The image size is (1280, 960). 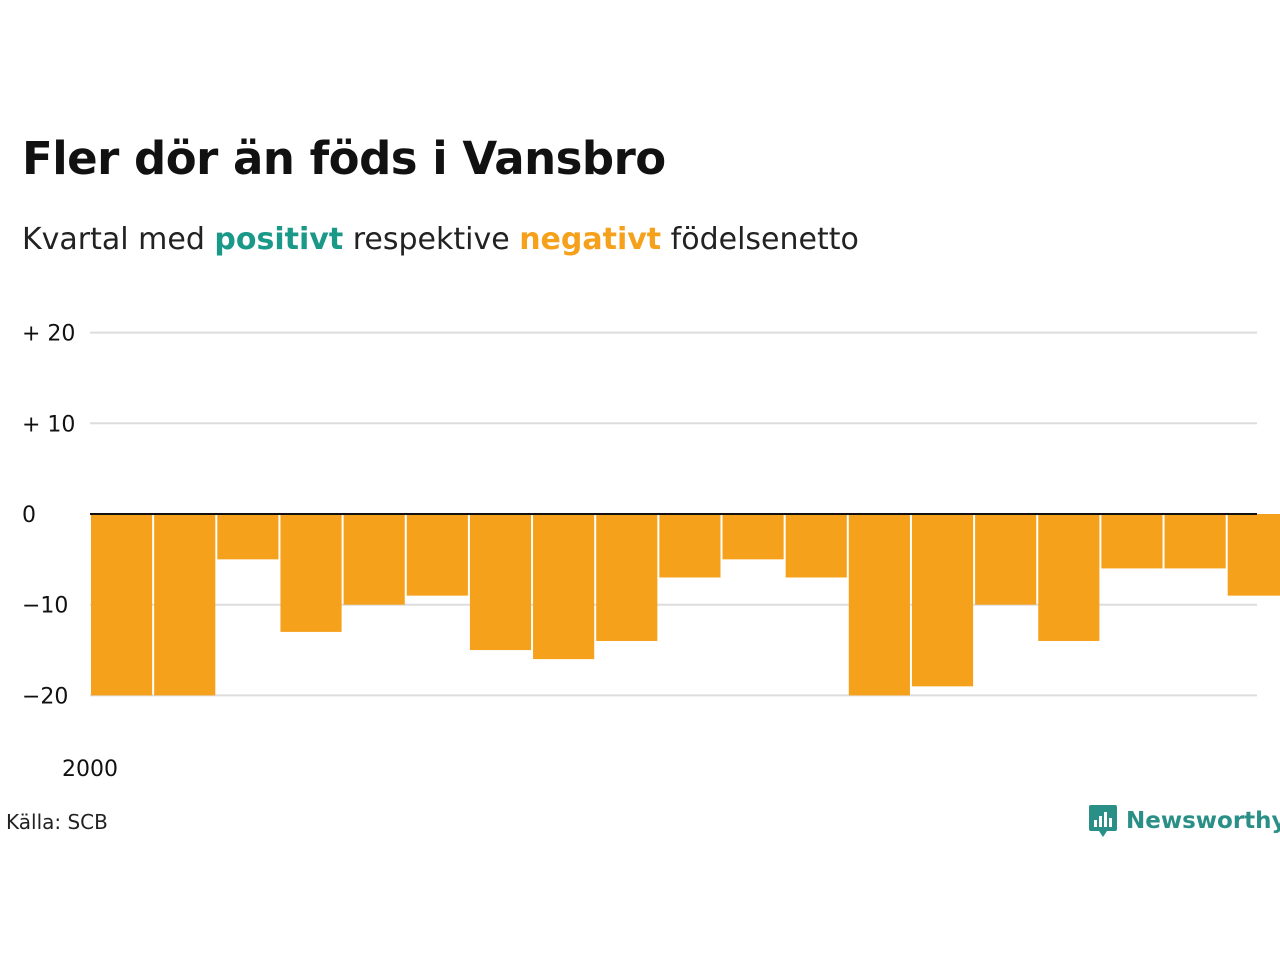 What do you see at coordinates (760, 239) in the screenshot?
I see `subtitle-suffix: födelsenetto` at bounding box center [760, 239].